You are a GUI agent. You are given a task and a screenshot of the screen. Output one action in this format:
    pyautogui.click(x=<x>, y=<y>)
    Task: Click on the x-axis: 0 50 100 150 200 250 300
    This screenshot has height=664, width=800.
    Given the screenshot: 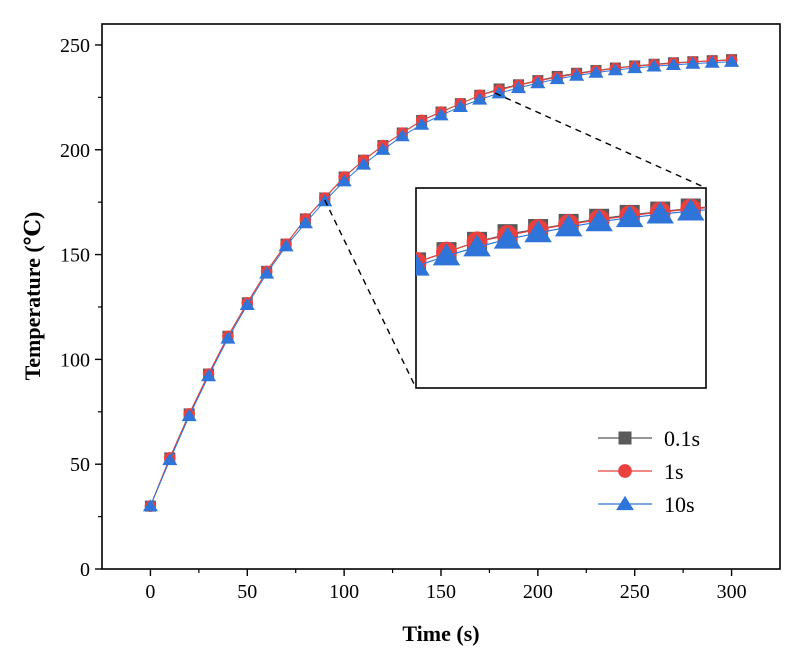 What is the action you would take?
    pyautogui.click(x=446, y=586)
    